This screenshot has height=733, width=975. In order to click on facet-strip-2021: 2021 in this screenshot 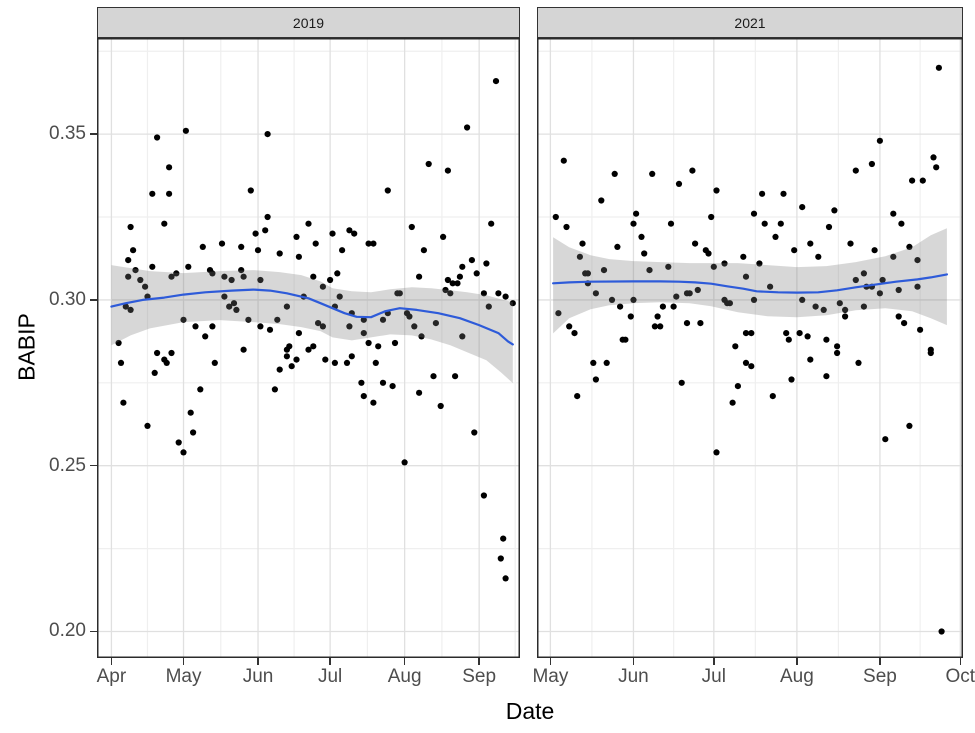, I will do `click(750, 22)`.